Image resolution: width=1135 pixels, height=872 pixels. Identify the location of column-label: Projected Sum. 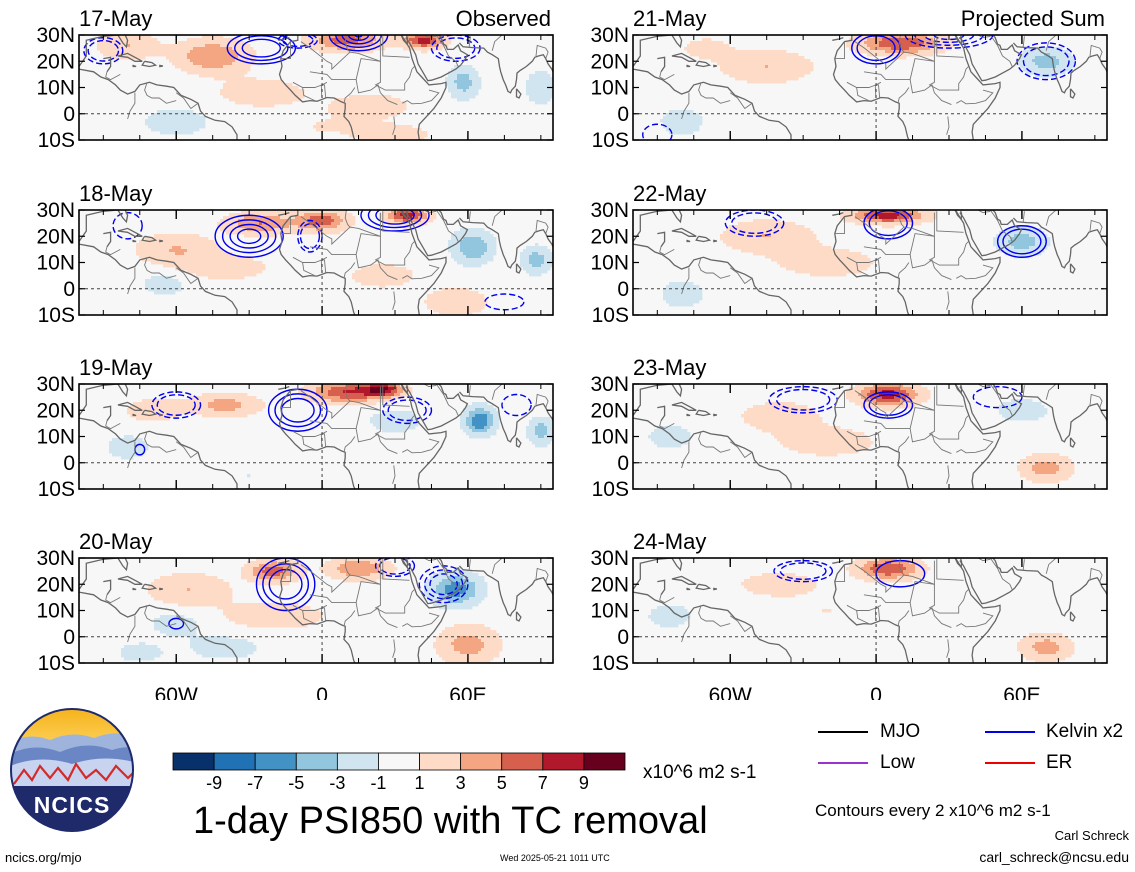
(1033, 18).